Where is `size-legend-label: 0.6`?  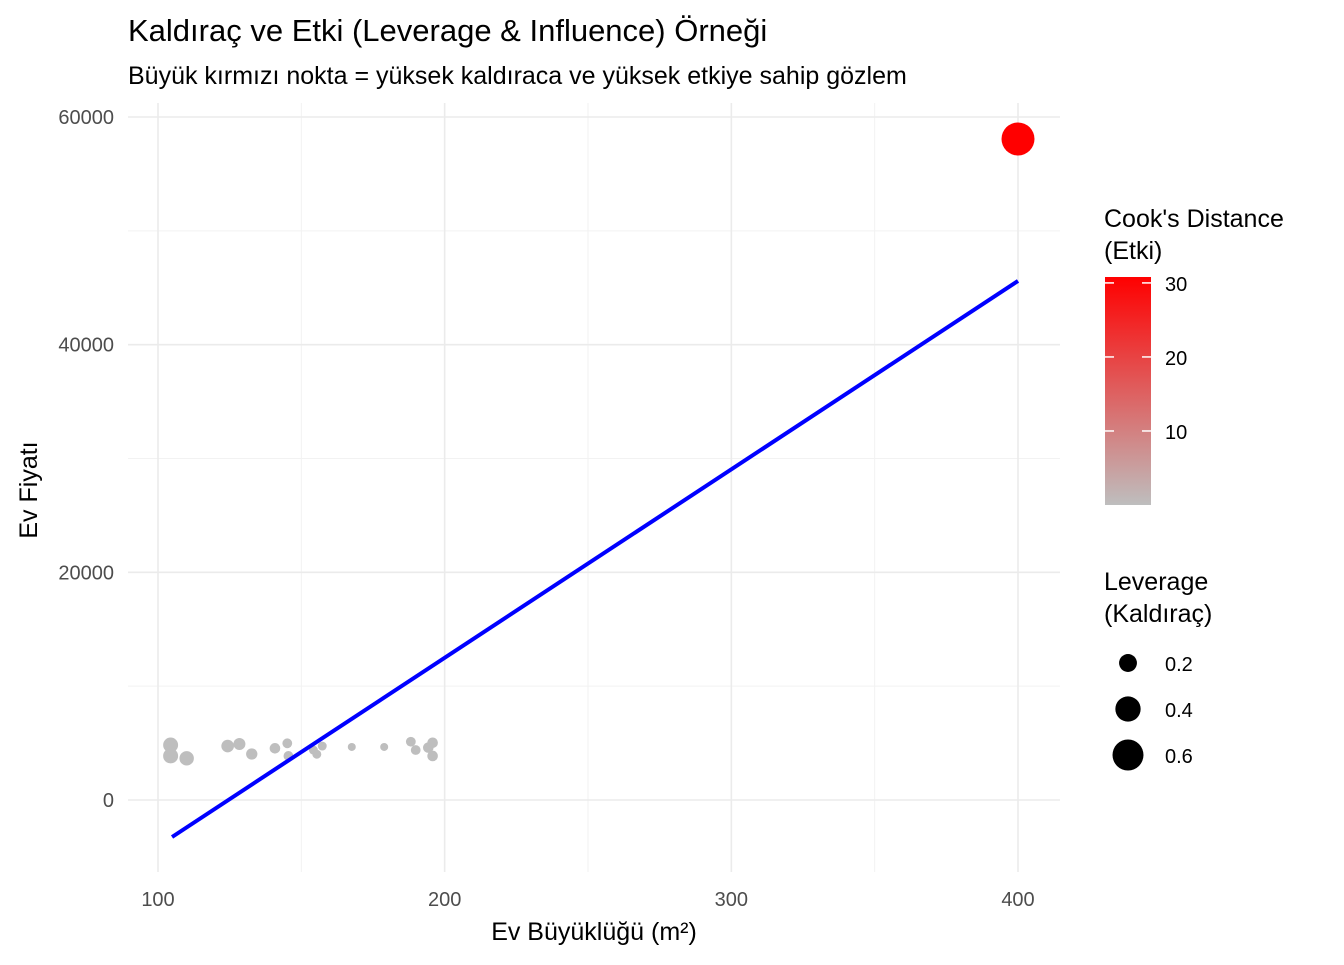
size-legend-label: 0.6 is located at coordinates (1179, 757).